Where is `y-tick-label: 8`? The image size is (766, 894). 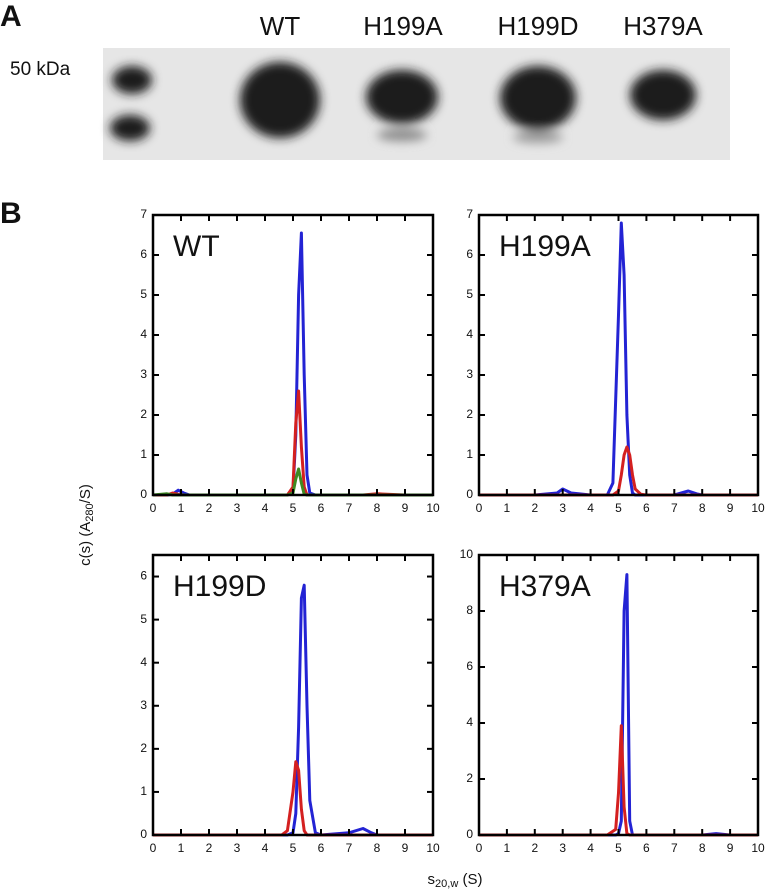
y-tick-label: 8 is located at coordinates (469, 610).